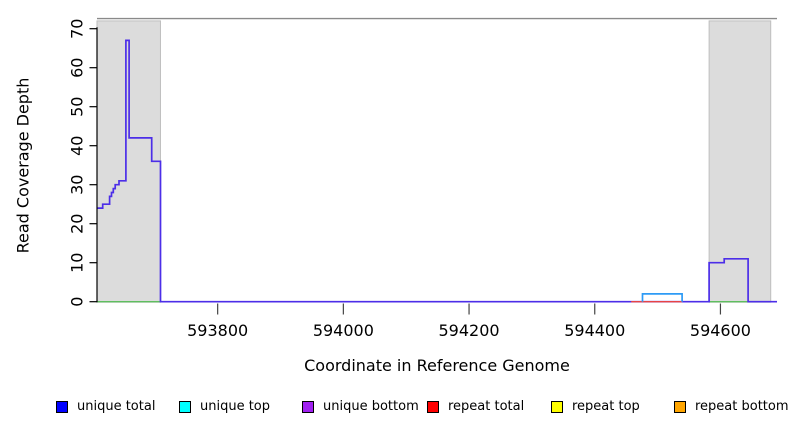 The image size is (792, 432). What do you see at coordinates (77, 68) in the screenshot?
I see `y-tick-label: 60` at bounding box center [77, 68].